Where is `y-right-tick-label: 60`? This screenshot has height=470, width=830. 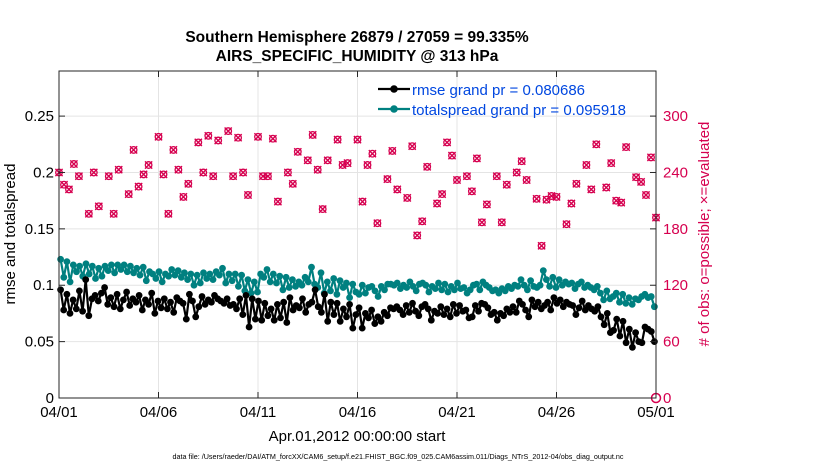
y-right-tick-label: 60 is located at coordinates (671, 342).